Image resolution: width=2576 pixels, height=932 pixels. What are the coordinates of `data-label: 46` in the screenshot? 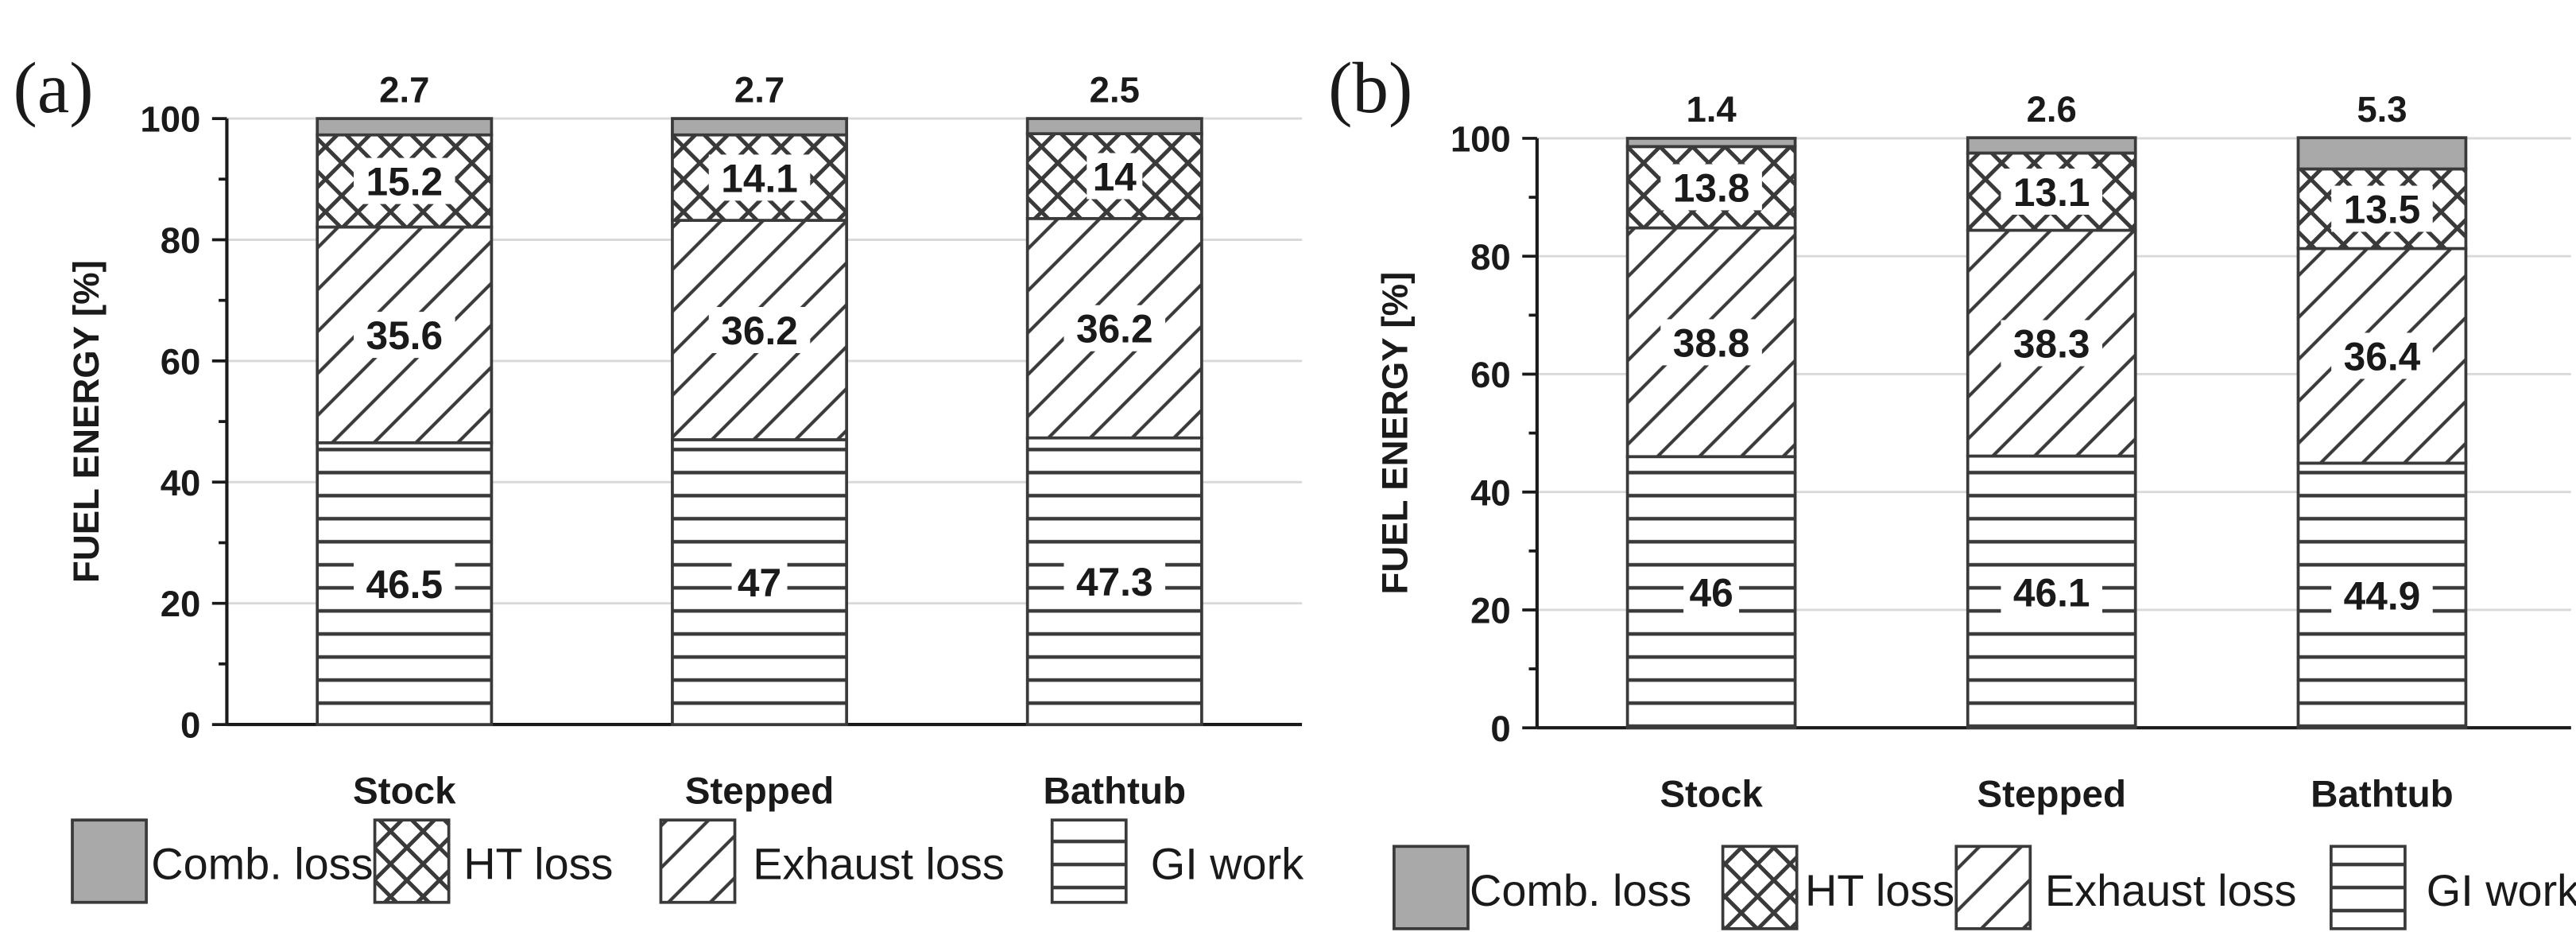 It's located at (1711, 593).